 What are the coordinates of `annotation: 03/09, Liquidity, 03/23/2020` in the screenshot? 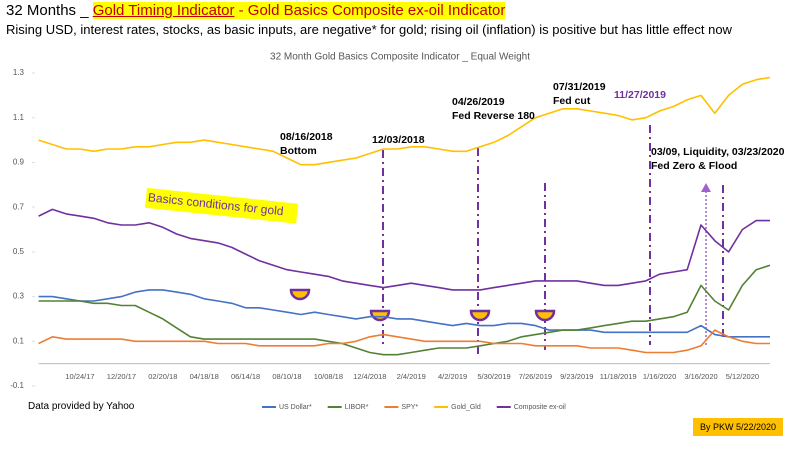 It's located at (718, 152).